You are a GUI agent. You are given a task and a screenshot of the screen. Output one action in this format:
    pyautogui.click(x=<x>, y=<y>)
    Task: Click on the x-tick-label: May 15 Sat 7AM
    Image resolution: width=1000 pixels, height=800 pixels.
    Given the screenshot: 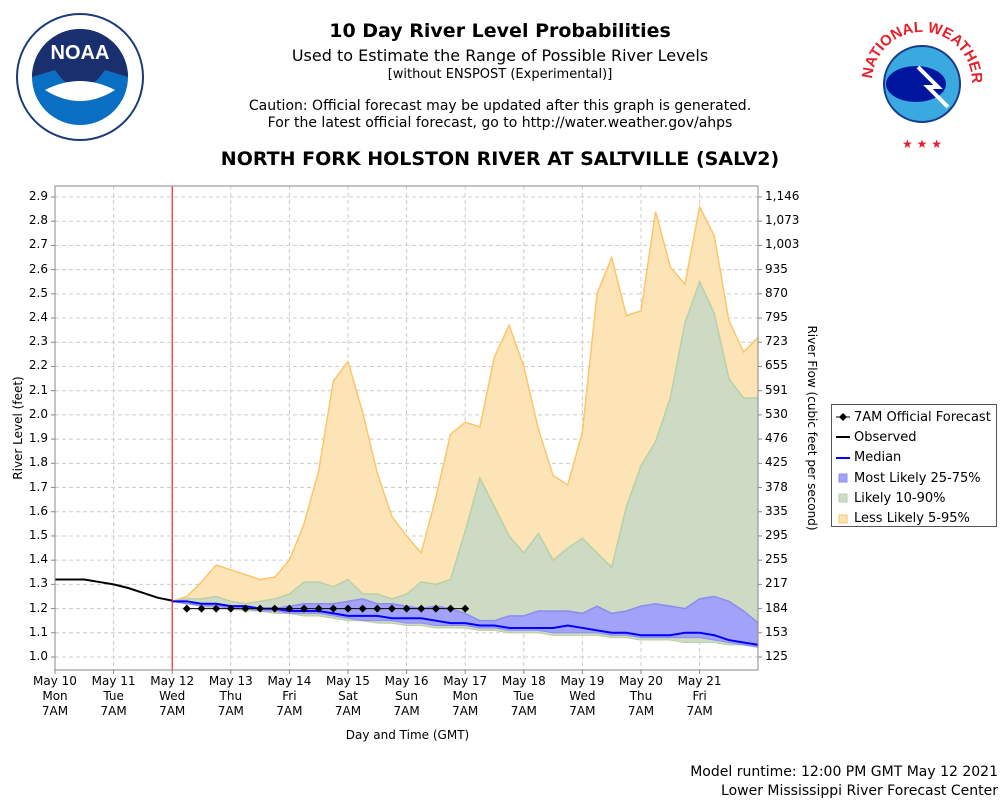 What is the action you would take?
    pyautogui.click(x=348, y=696)
    